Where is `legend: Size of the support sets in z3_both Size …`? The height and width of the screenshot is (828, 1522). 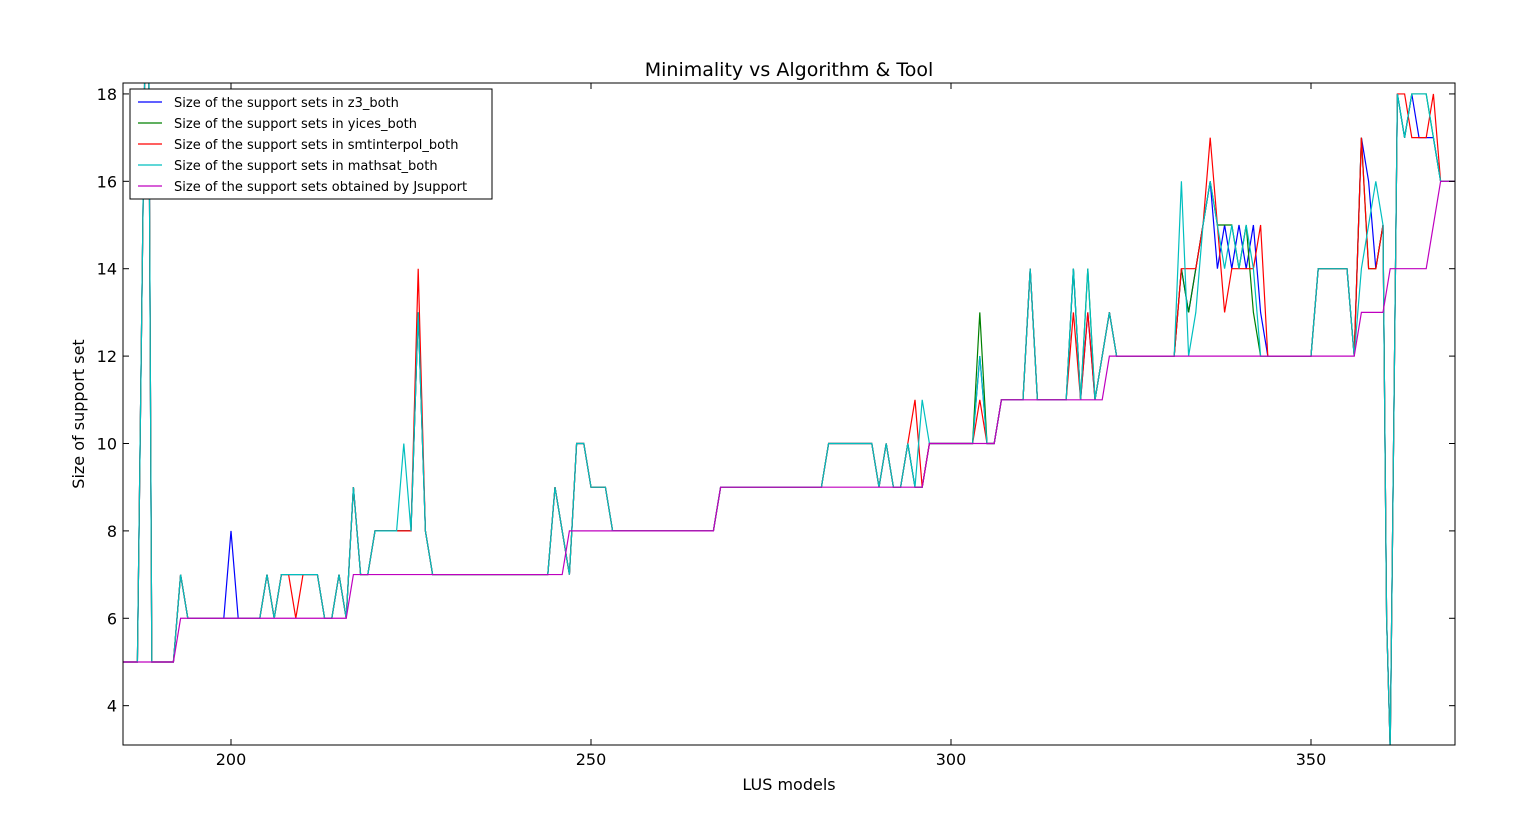
legend: Size of the support sets in z3_both Size … is located at coordinates (311, 144).